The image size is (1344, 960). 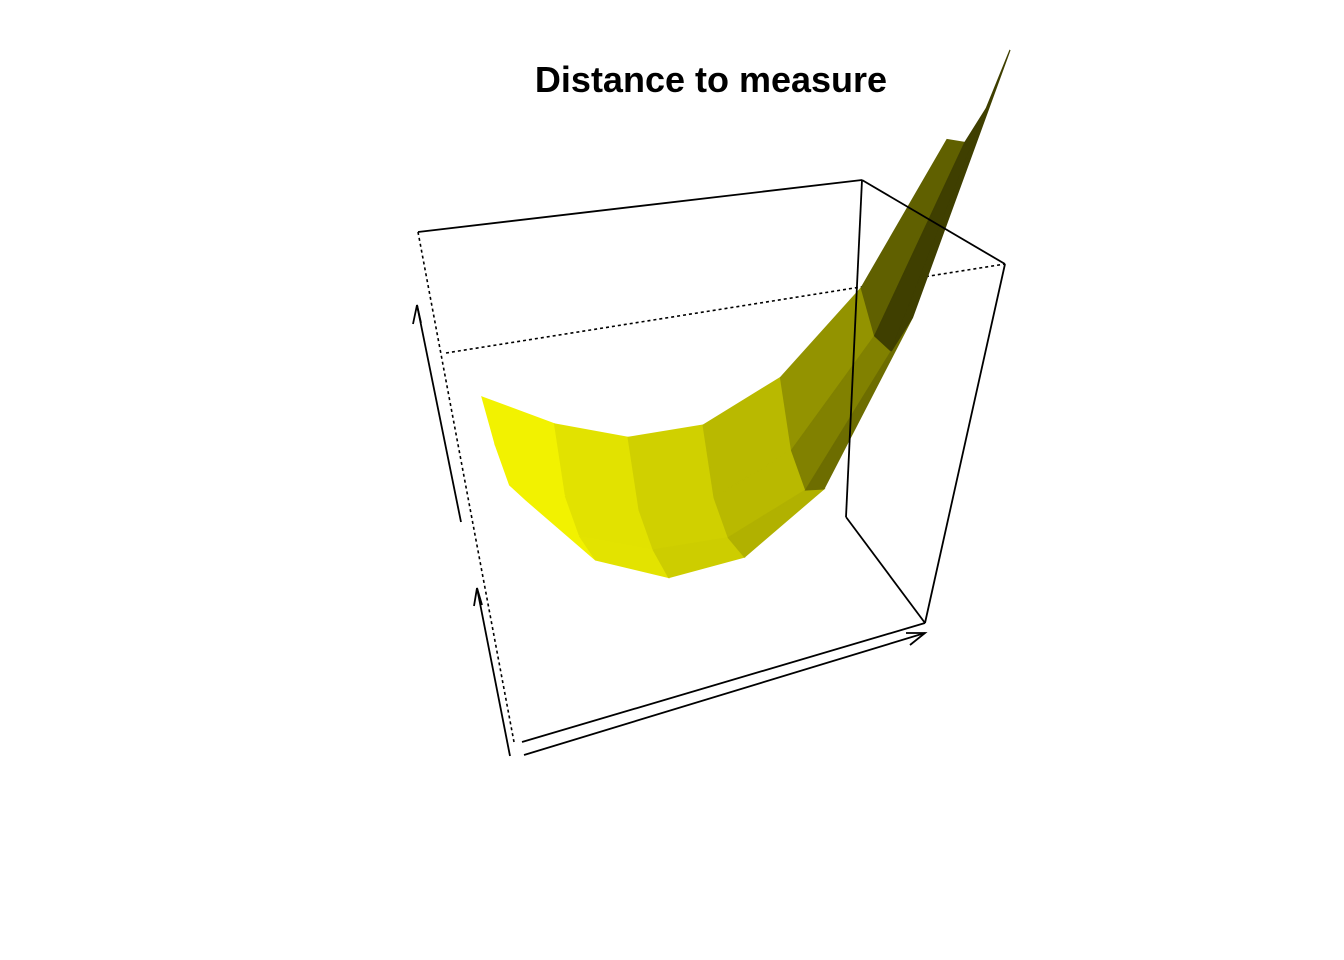 I want to click on z-axis-arrowhead, so click(x=417, y=314).